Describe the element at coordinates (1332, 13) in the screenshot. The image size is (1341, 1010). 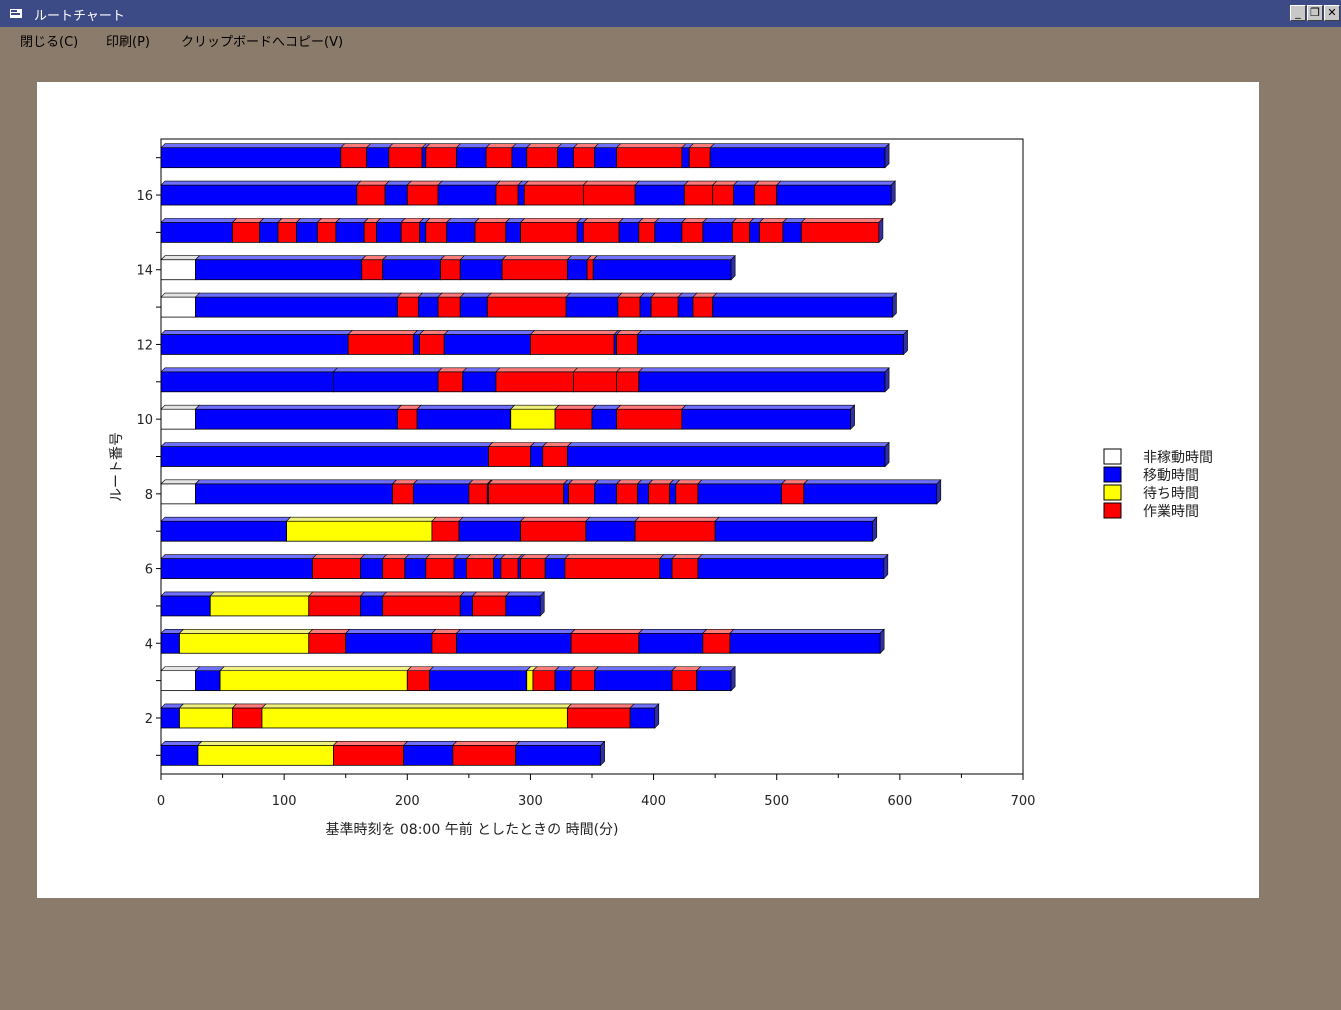
I see `close-icon: ✕` at that location.